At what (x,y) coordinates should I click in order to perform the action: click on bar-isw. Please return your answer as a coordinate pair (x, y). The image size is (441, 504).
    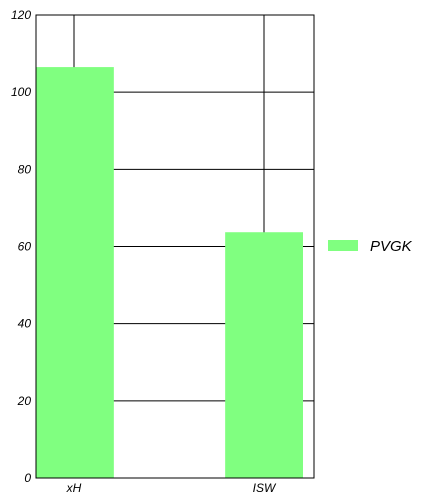
    Looking at the image, I should click on (264, 355).